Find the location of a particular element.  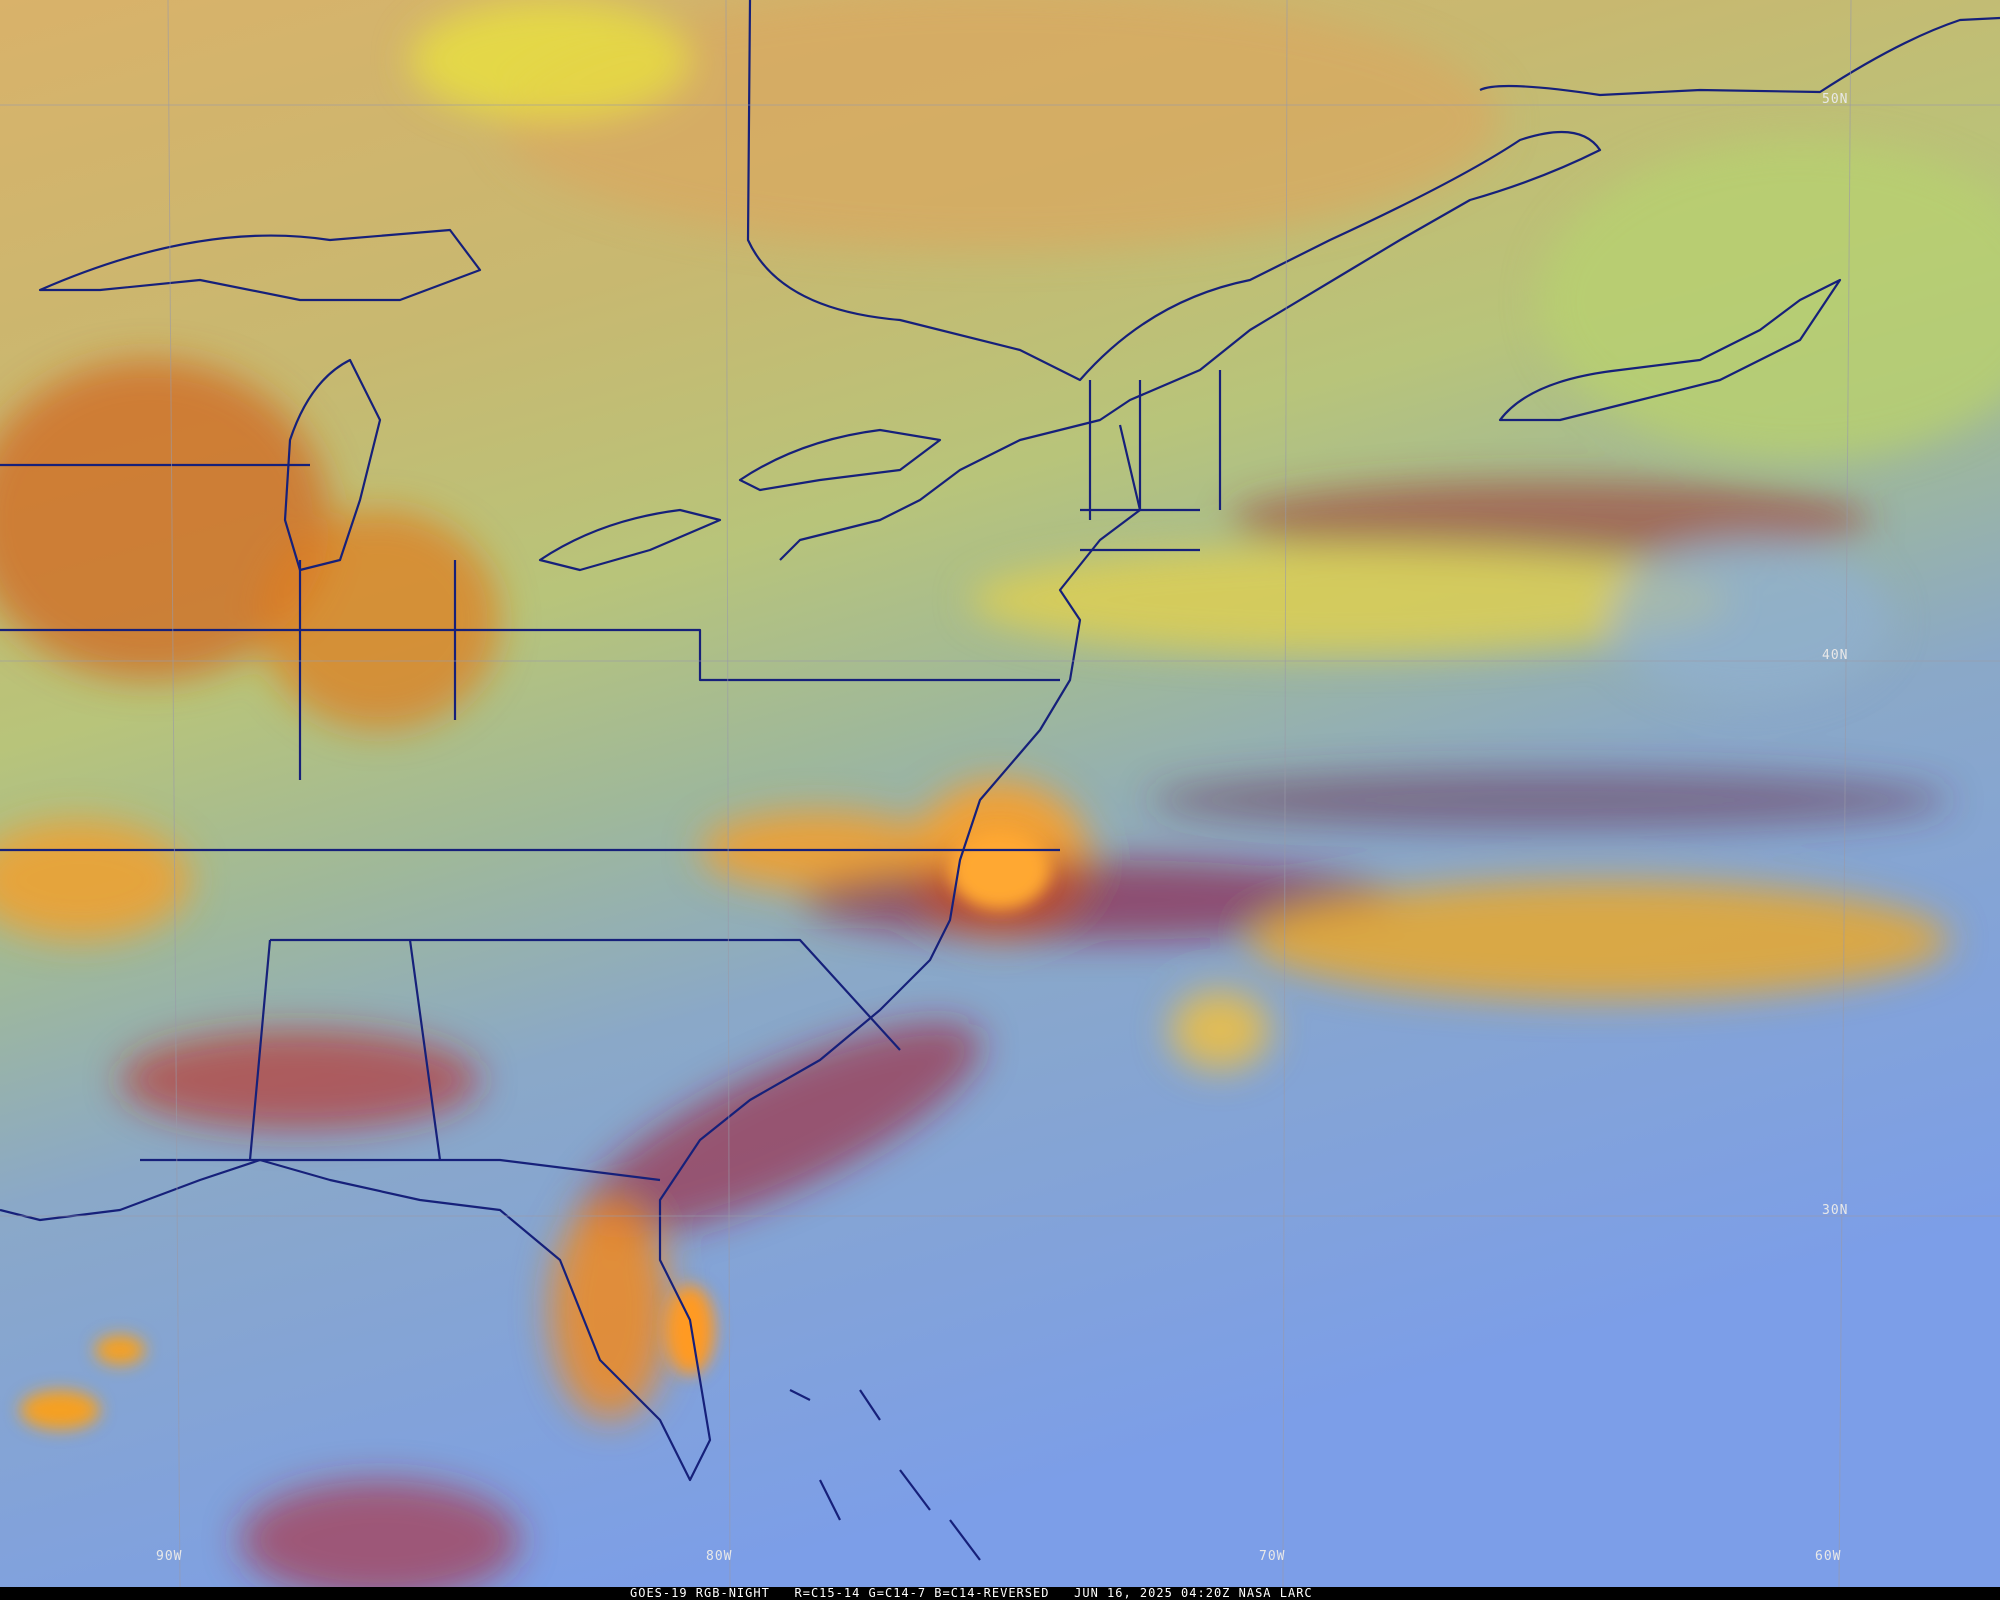

lake-michigan is located at coordinates (332, 465).